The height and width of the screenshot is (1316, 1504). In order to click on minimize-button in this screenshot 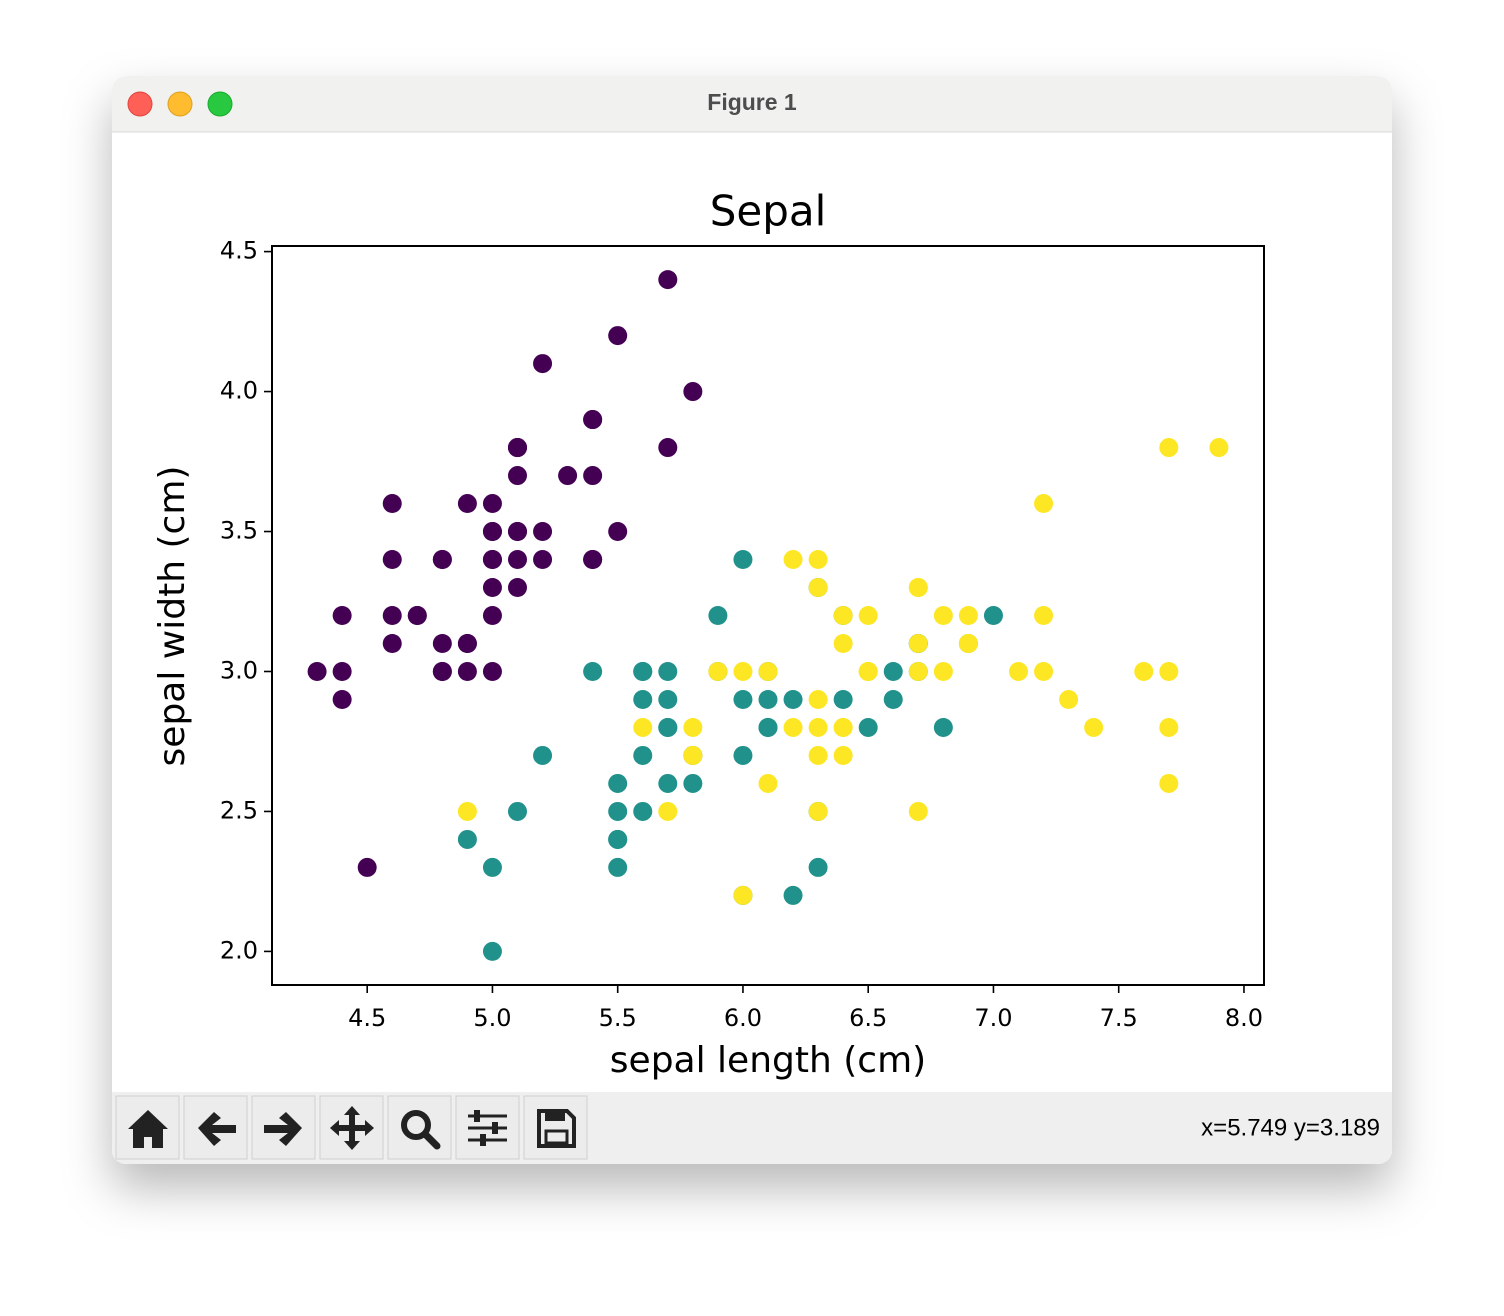, I will do `click(180, 104)`.